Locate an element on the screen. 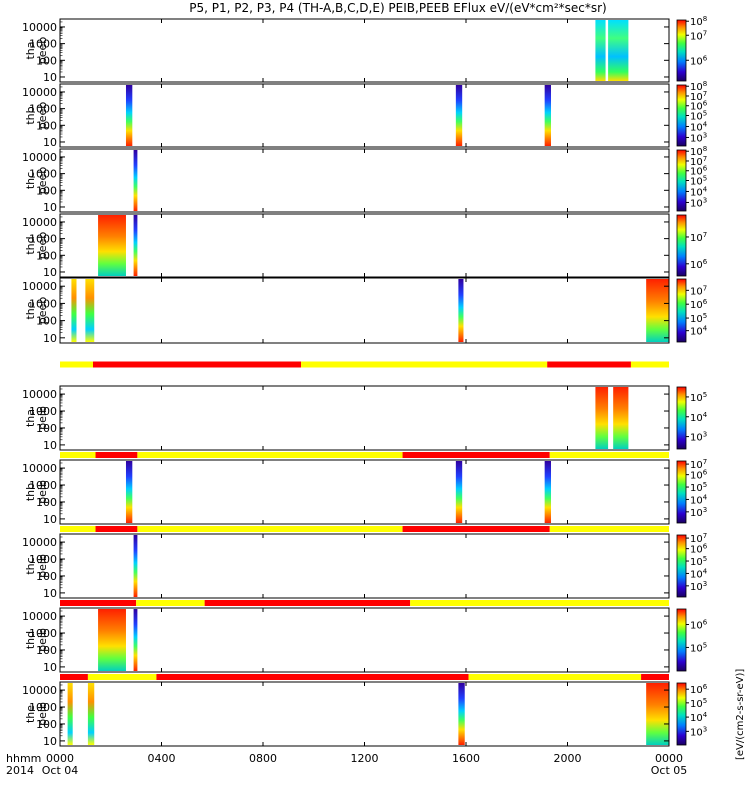 This screenshot has width=750, height=800. colorbar-tick-label: 10³ is located at coordinates (698, 731).